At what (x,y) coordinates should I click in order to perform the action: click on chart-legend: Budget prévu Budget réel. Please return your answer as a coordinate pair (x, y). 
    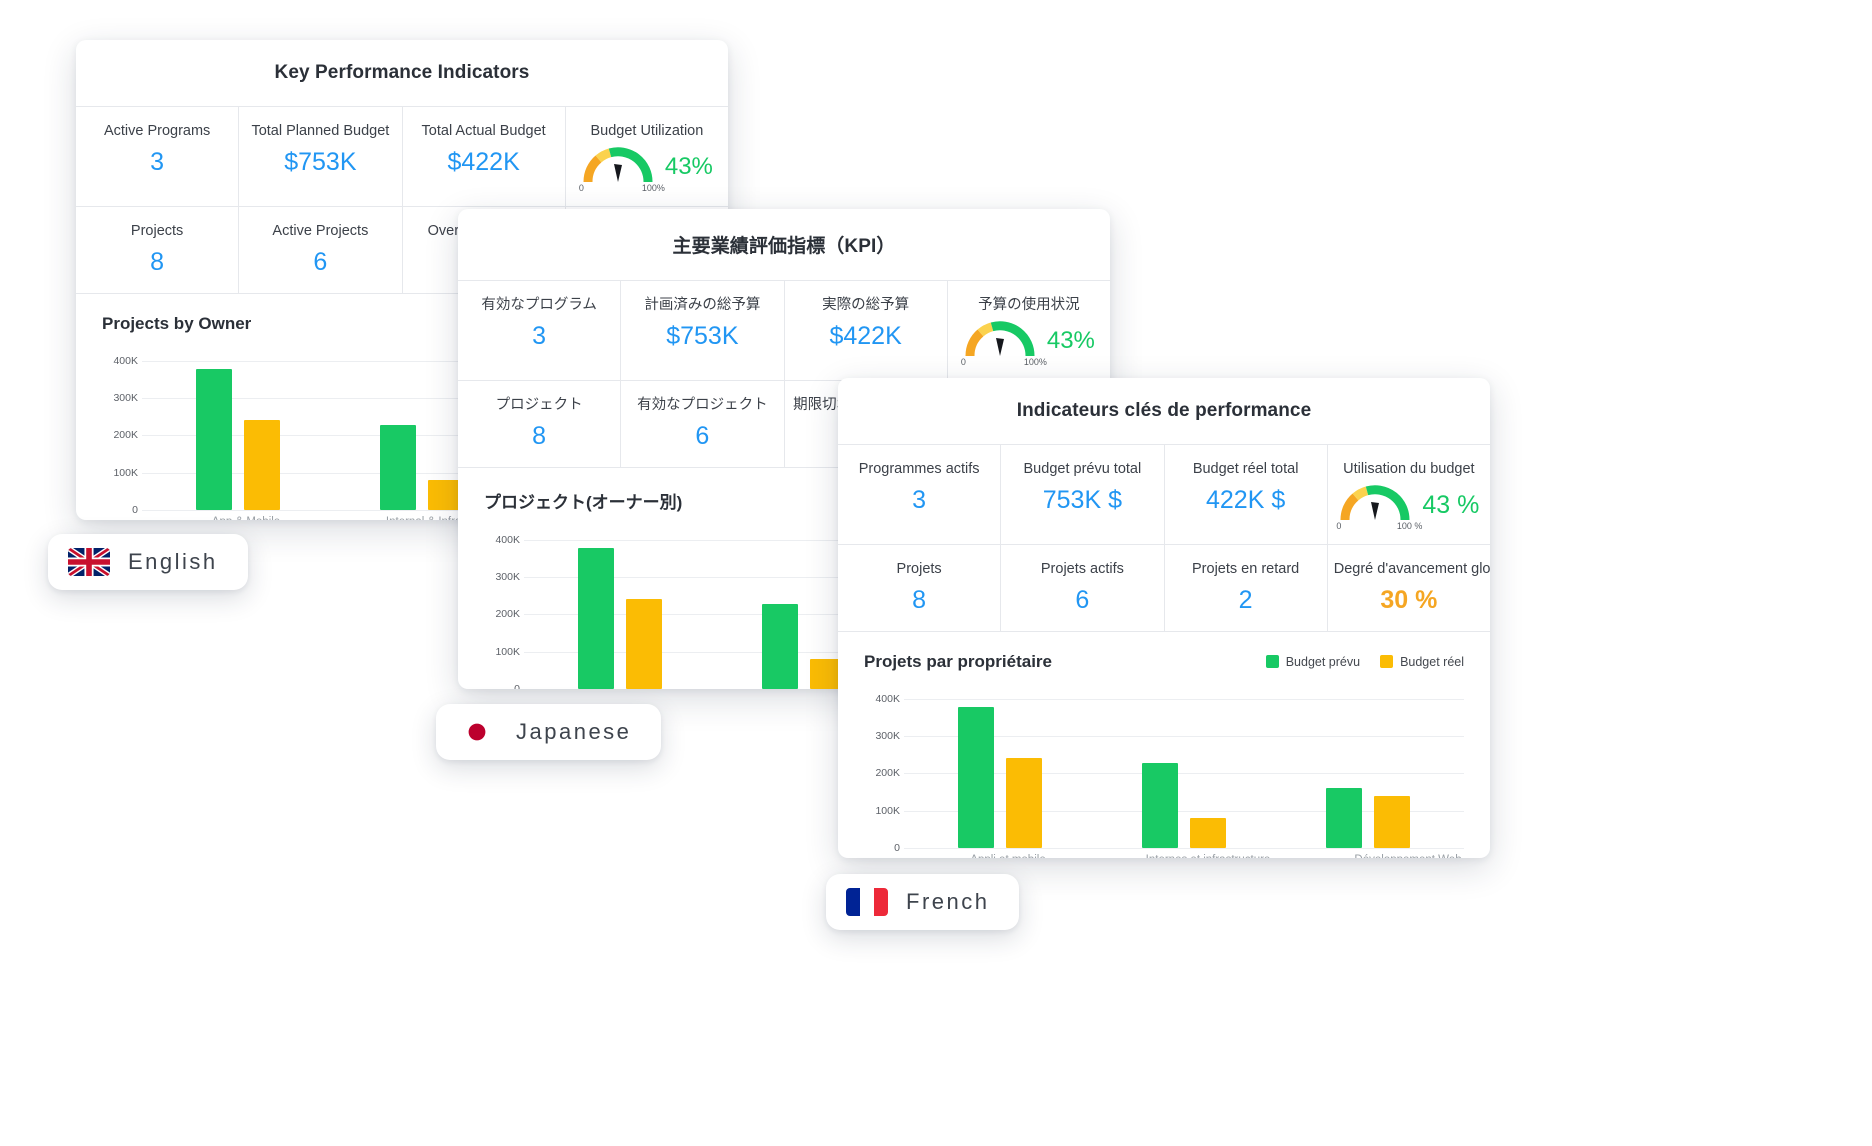
    Looking at the image, I should click on (1364, 662).